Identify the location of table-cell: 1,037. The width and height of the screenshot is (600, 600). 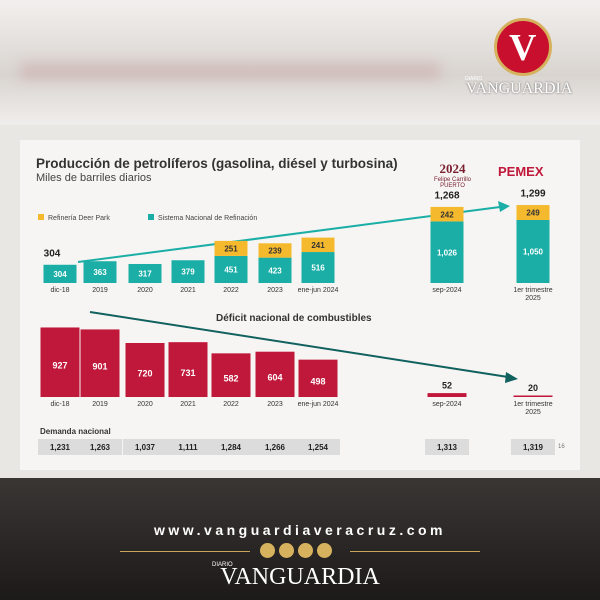
(145, 447).